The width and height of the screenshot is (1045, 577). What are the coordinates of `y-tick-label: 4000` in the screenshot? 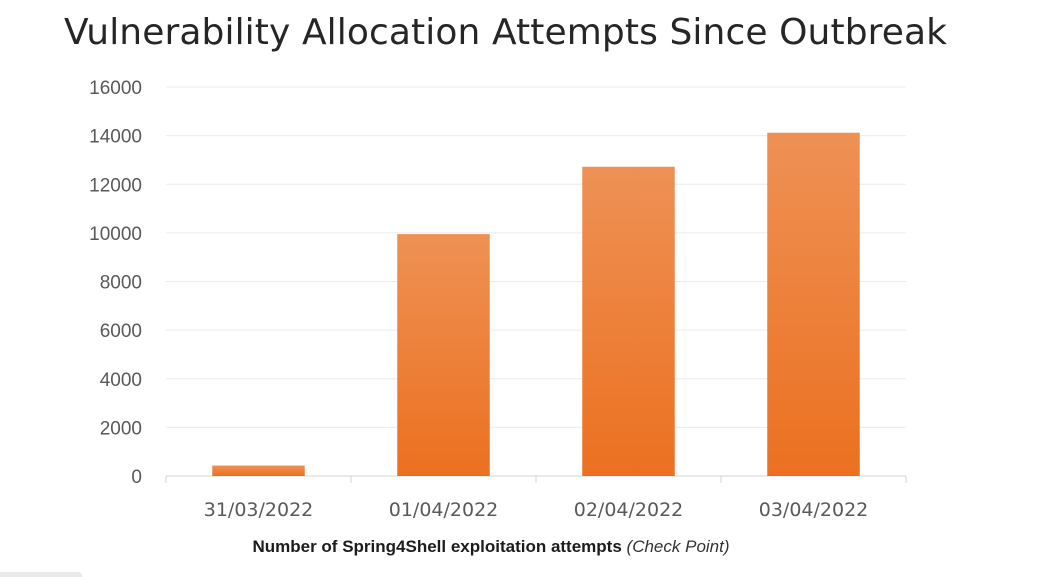 It's located at (121, 380).